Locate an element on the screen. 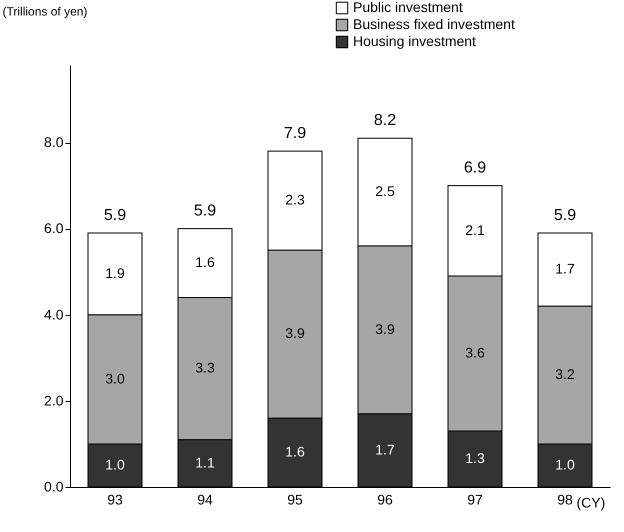 The image size is (624, 532). data-label: 2.1 is located at coordinates (475, 230).